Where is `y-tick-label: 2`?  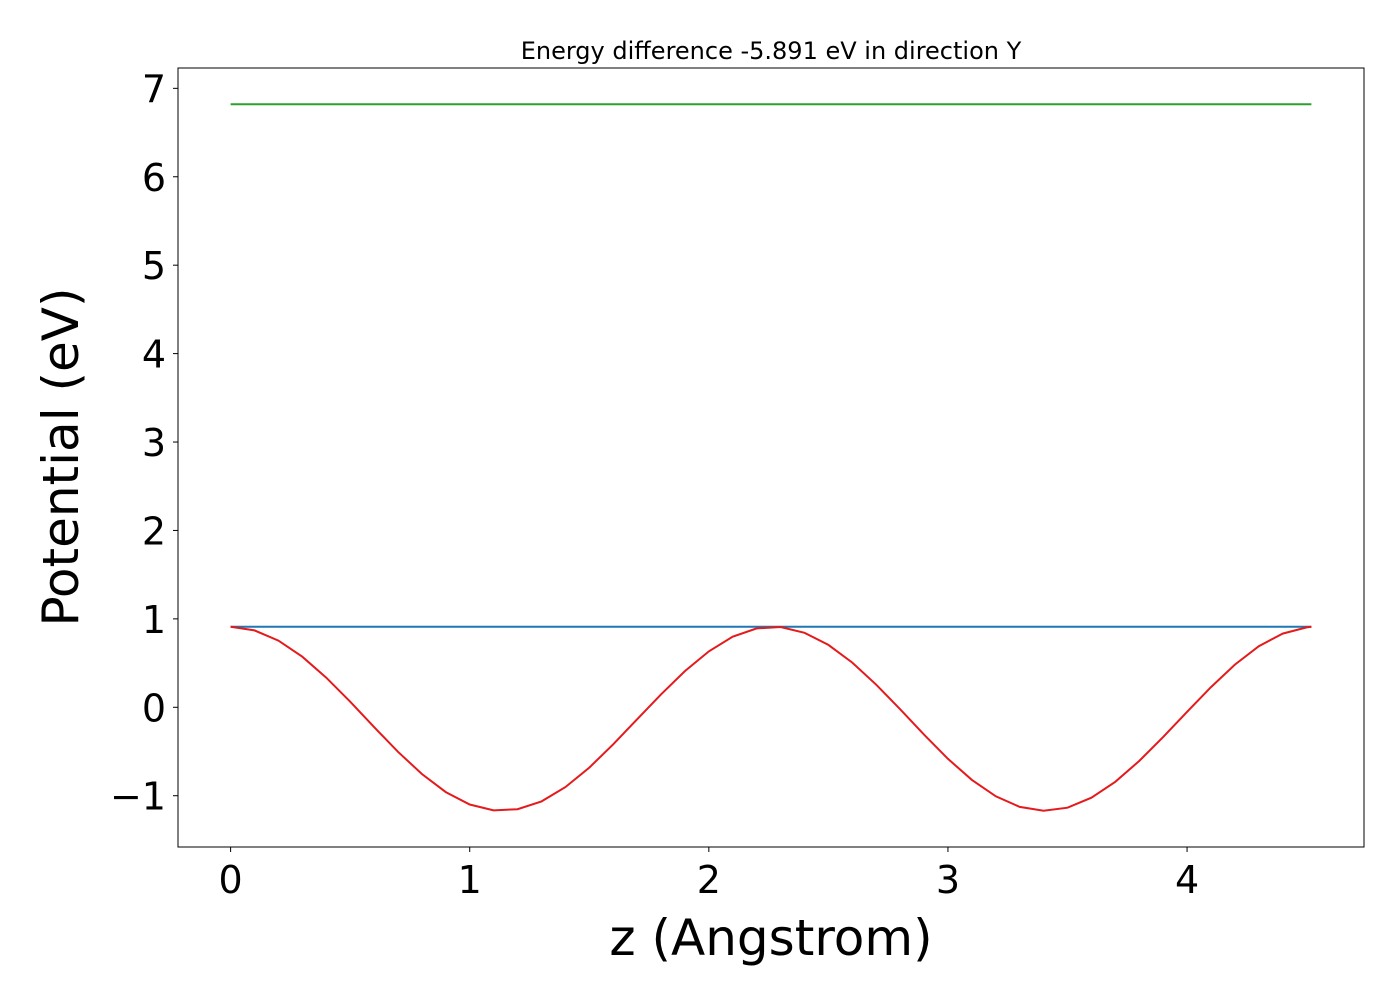 y-tick-label: 2 is located at coordinates (154, 531).